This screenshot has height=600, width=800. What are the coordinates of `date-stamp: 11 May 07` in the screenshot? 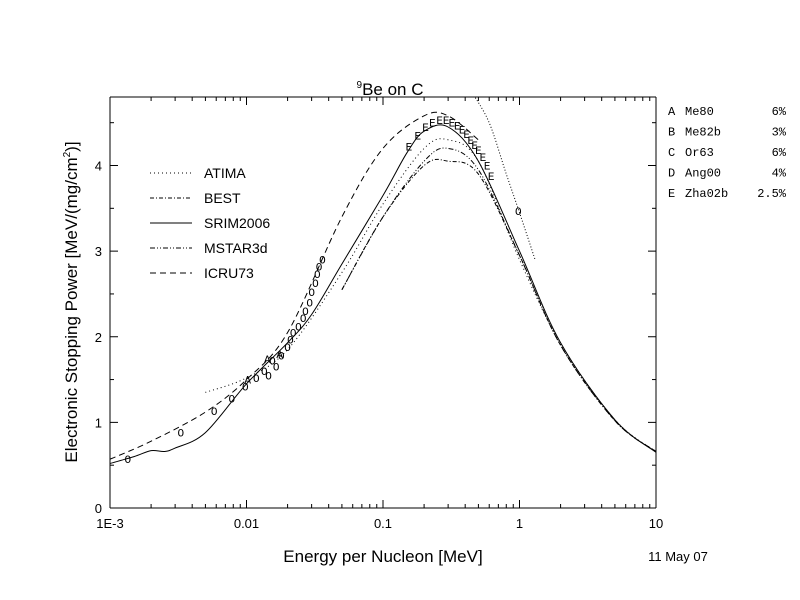 It's located at (678, 556).